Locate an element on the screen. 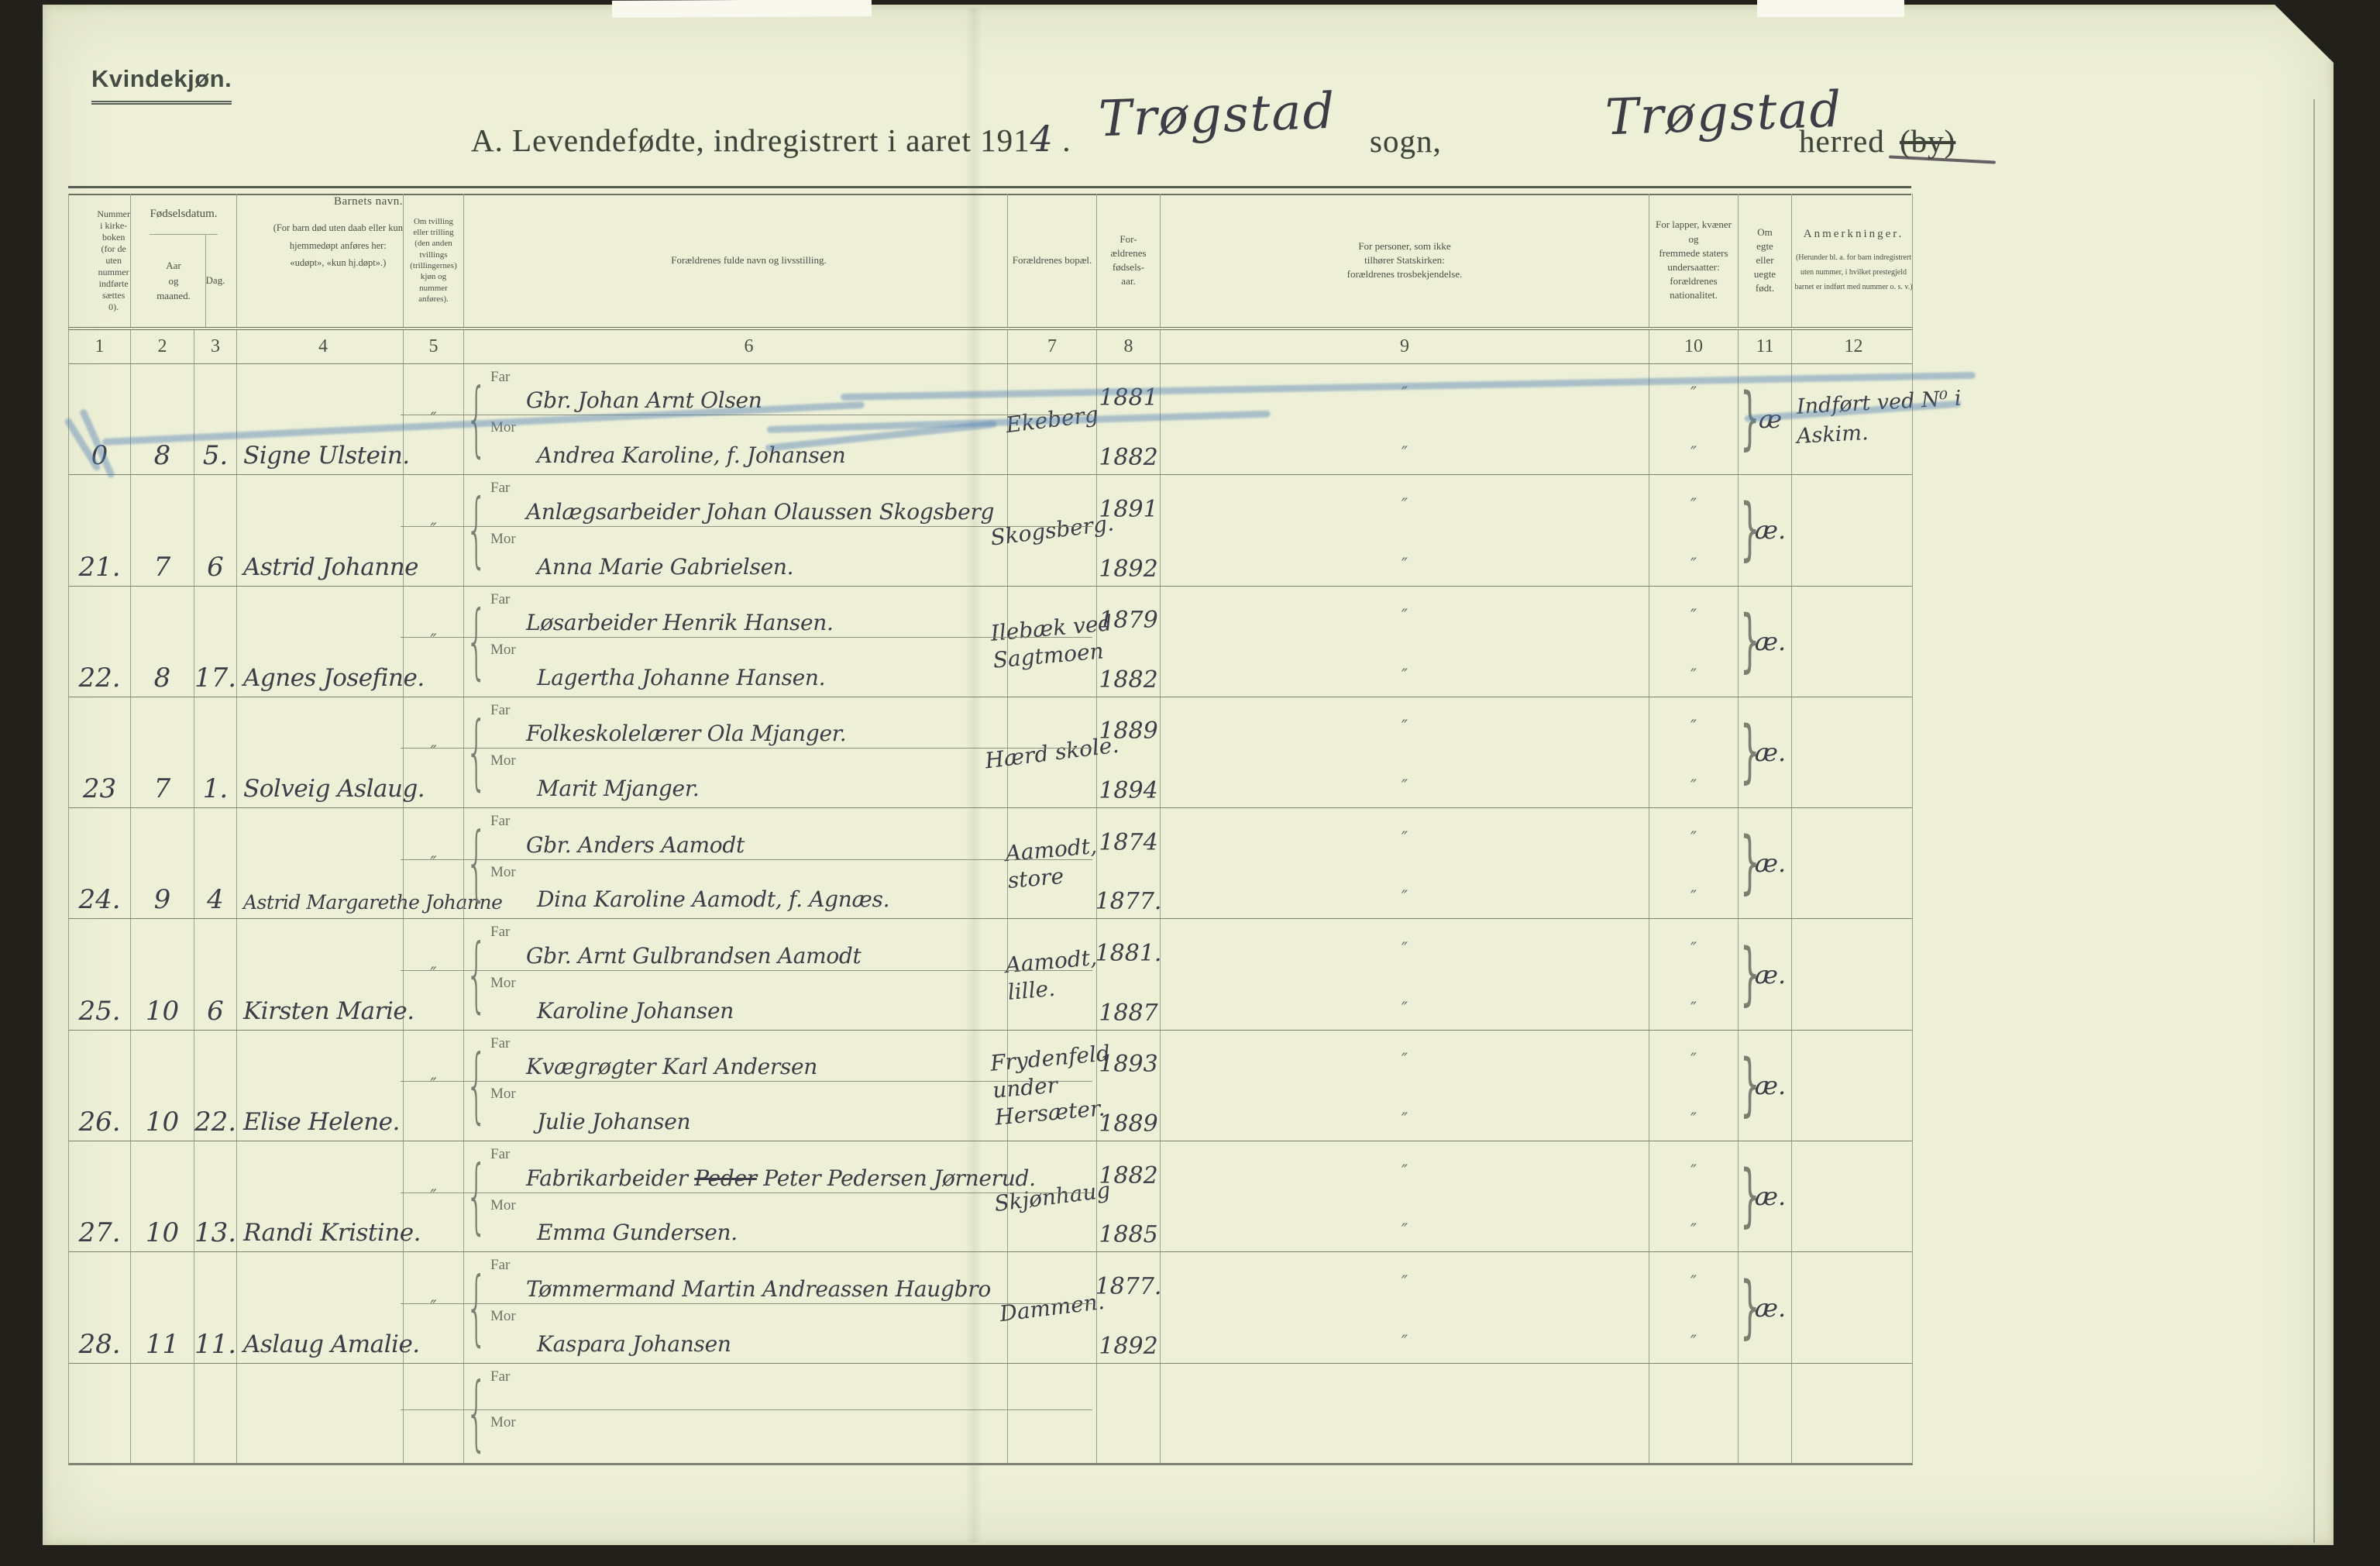 The image size is (2380, 1566). legitimacy-cell: } æ. is located at coordinates (1766, 1307).